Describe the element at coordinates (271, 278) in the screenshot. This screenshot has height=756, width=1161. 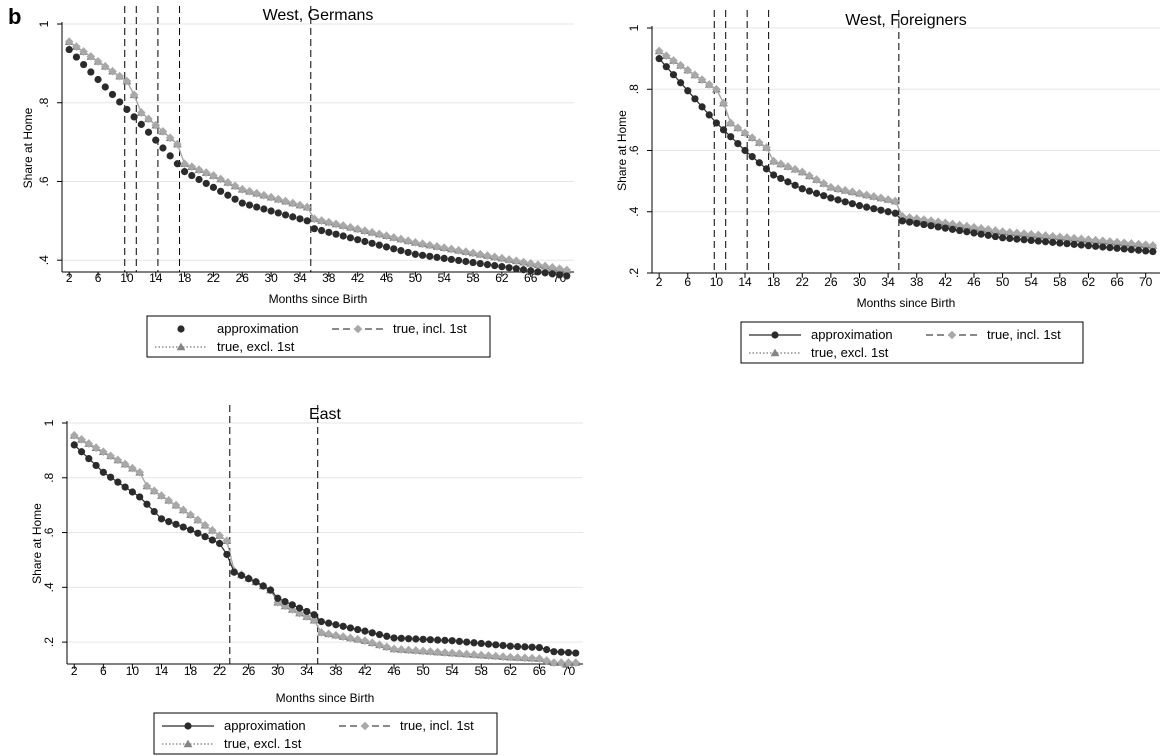
I see `x-tick-label: 30` at that location.